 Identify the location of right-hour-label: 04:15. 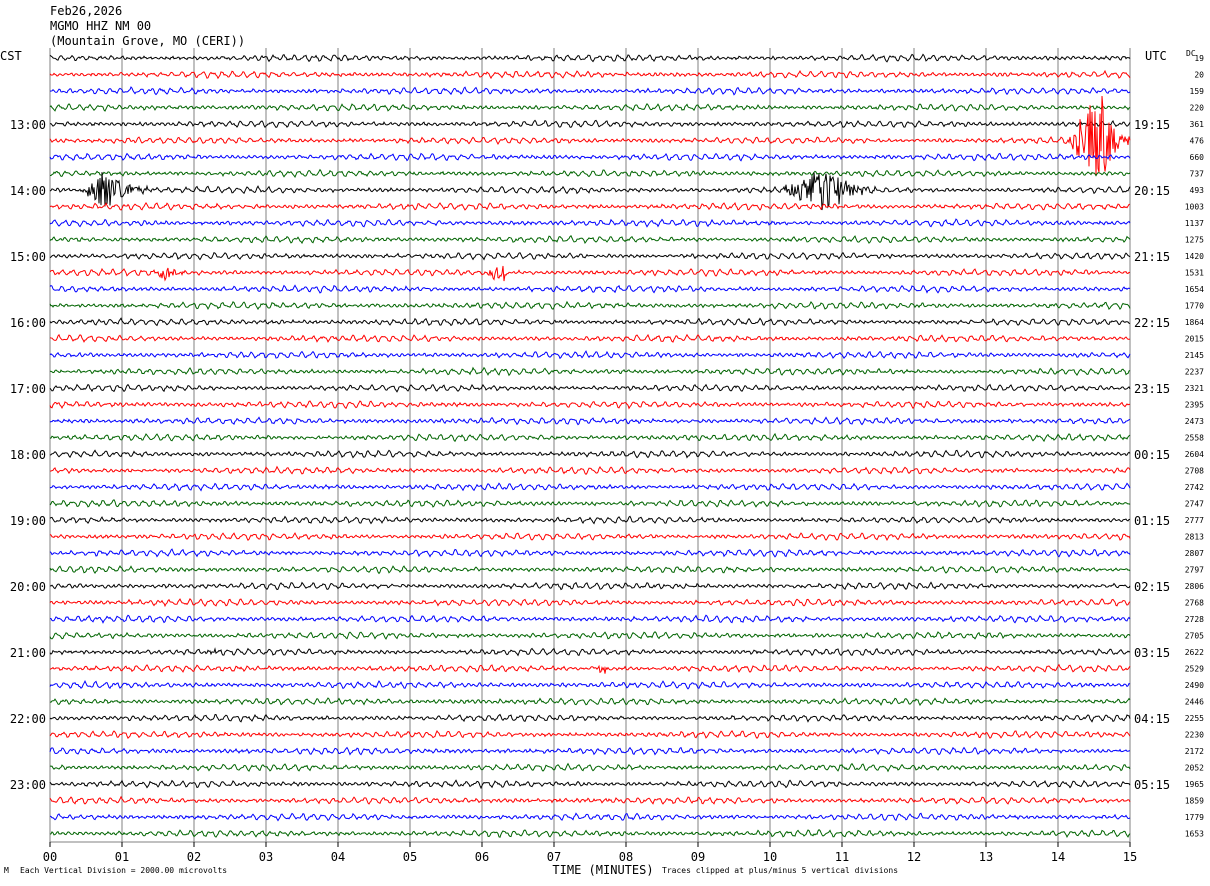
(1152, 719).